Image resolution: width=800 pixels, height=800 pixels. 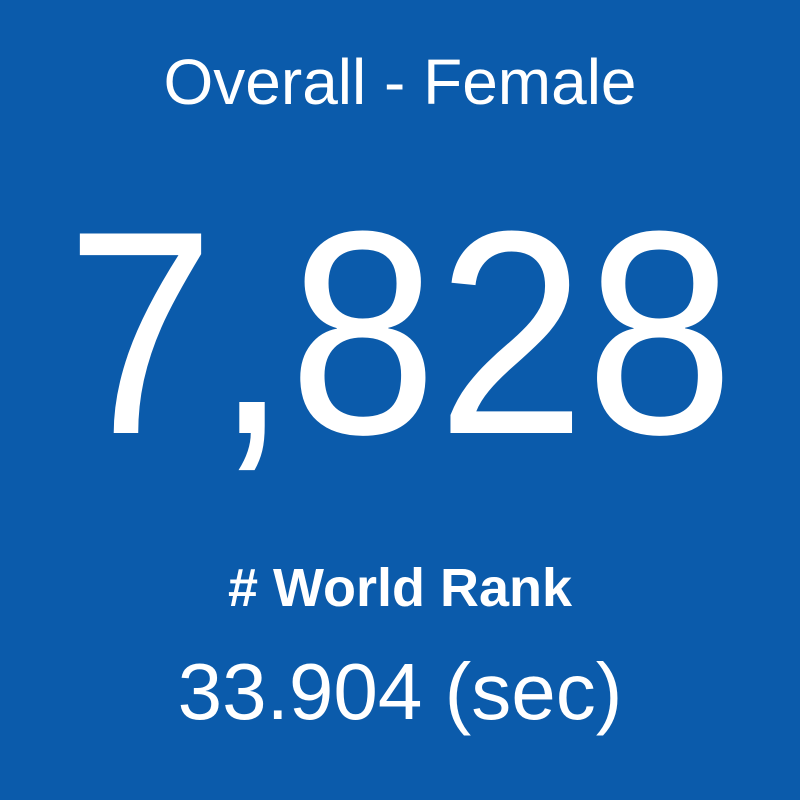 What do you see at coordinates (400, 588) in the screenshot?
I see `tile-label: # World Rank` at bounding box center [400, 588].